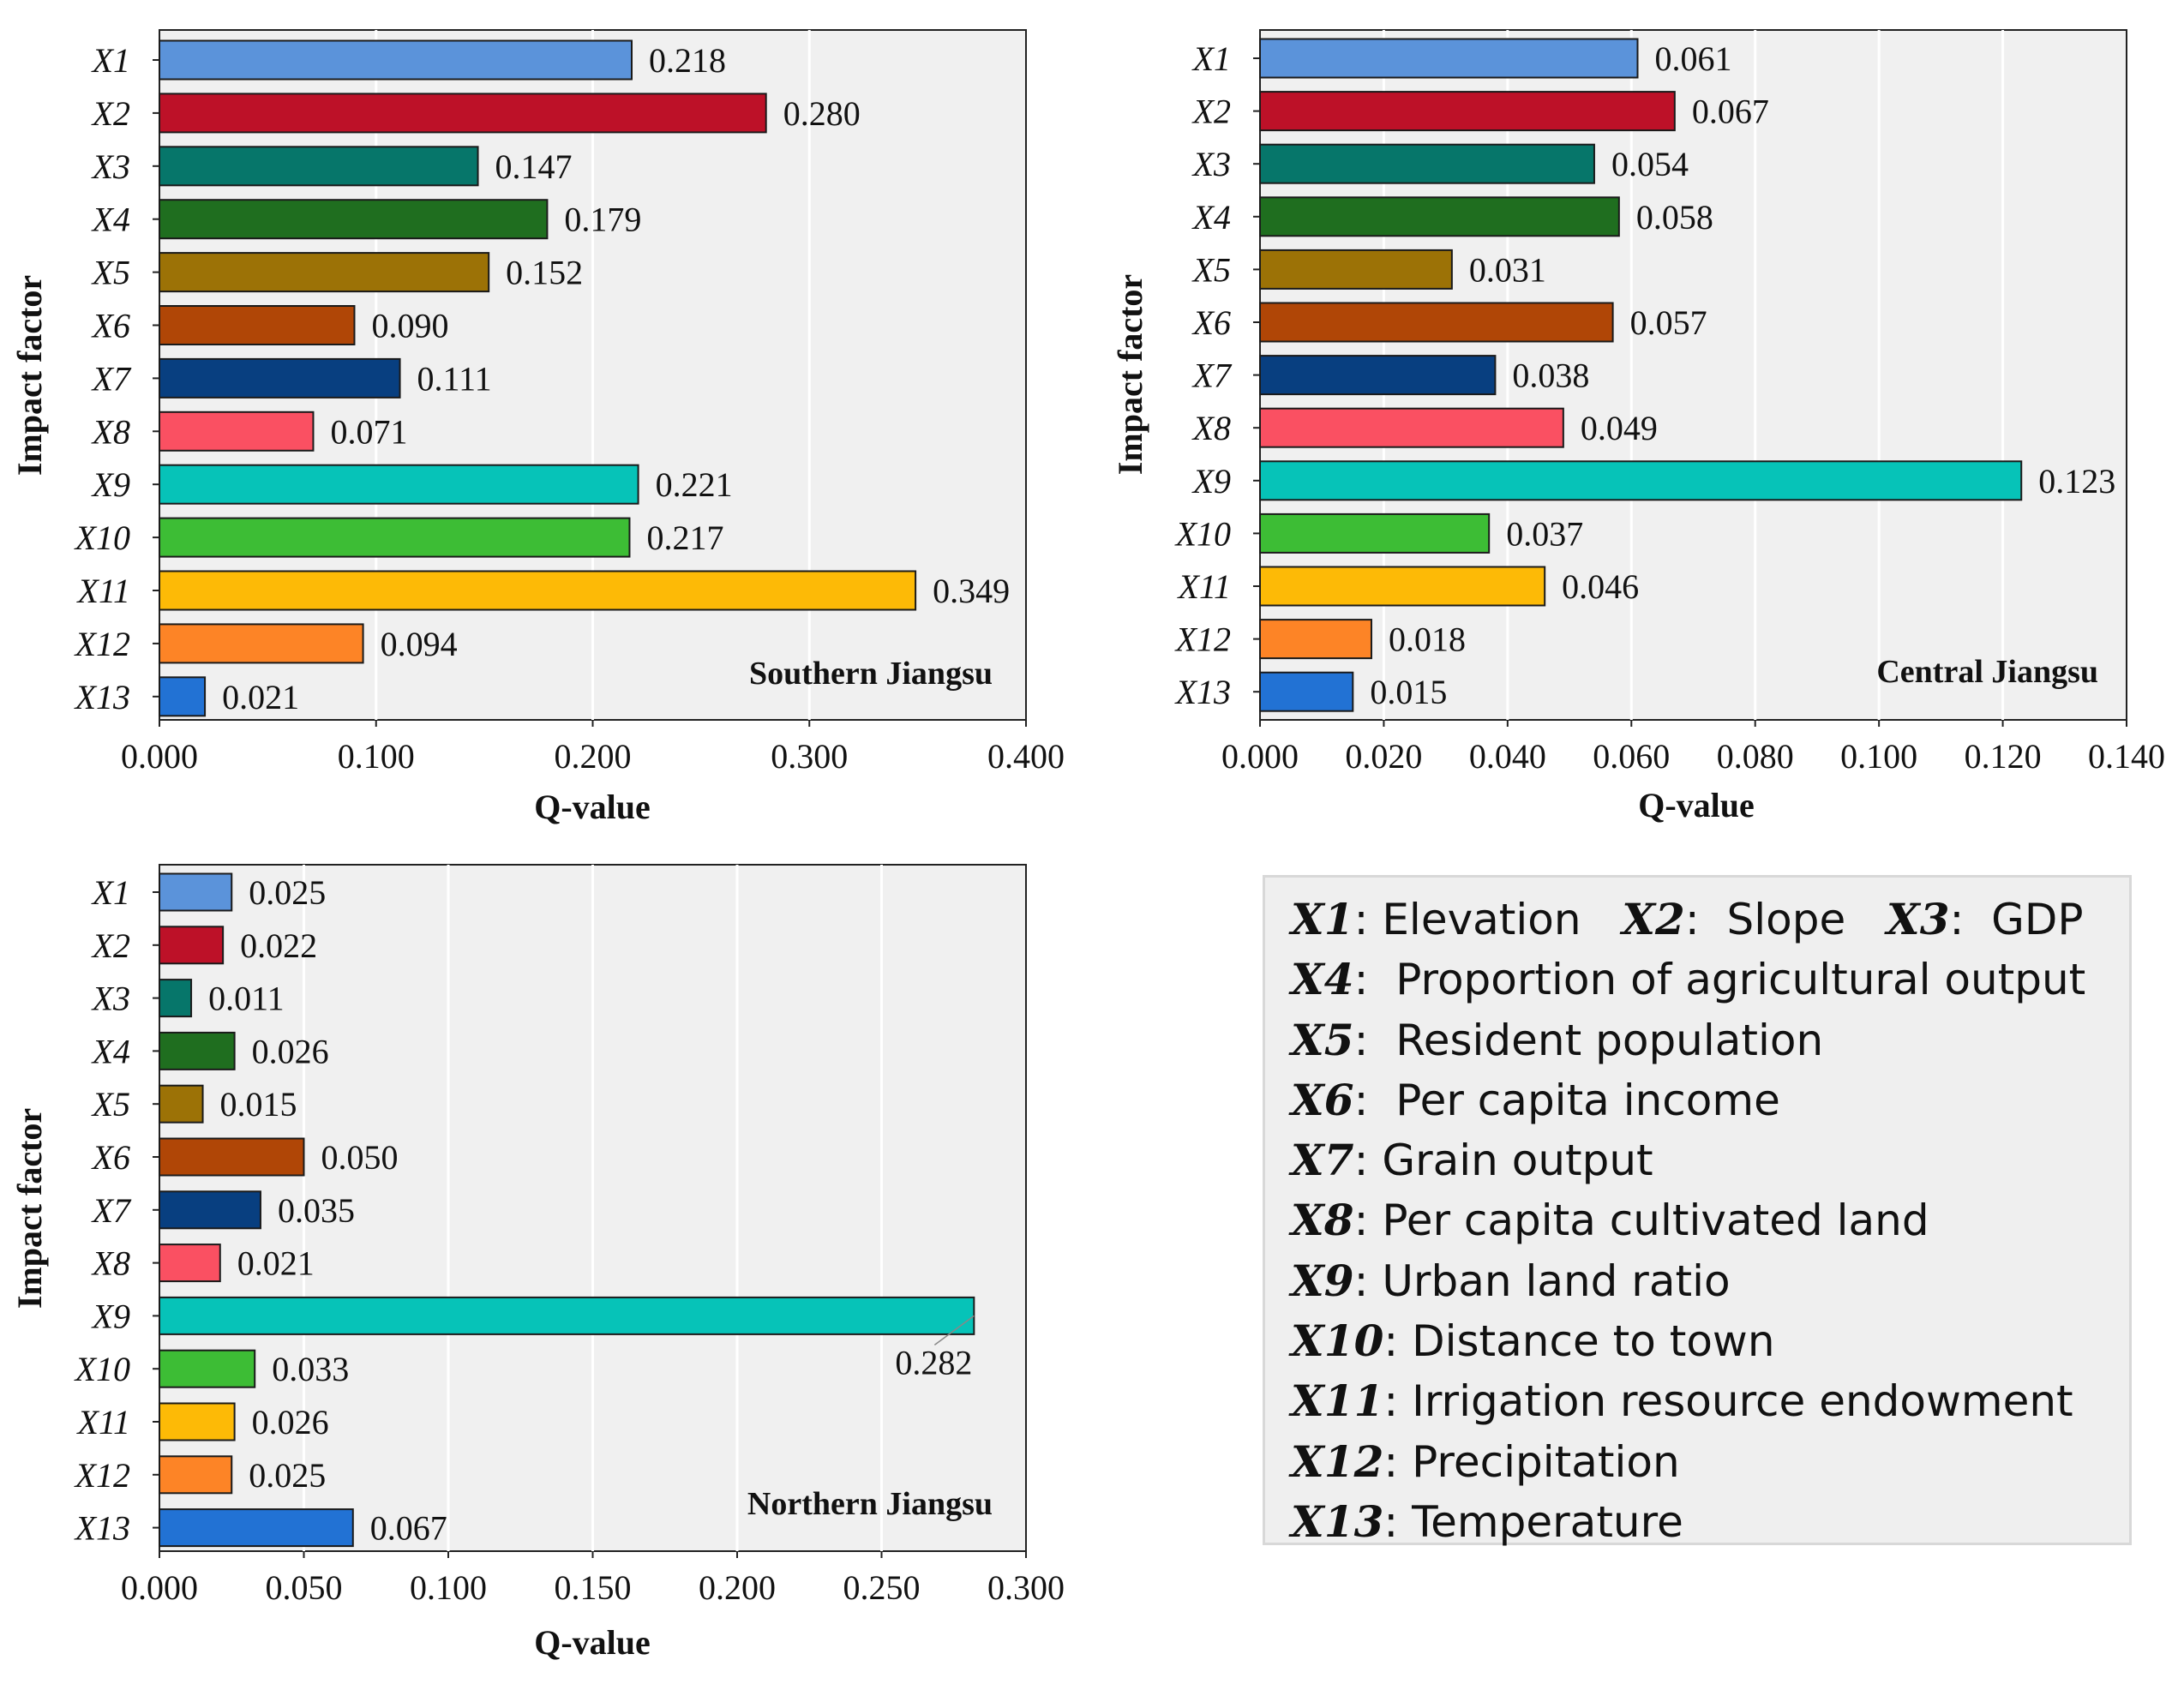 This screenshot has height=1684, width=2184. What do you see at coordinates (737, 1587) in the screenshot?
I see `x-tick-label: 0.200` at bounding box center [737, 1587].